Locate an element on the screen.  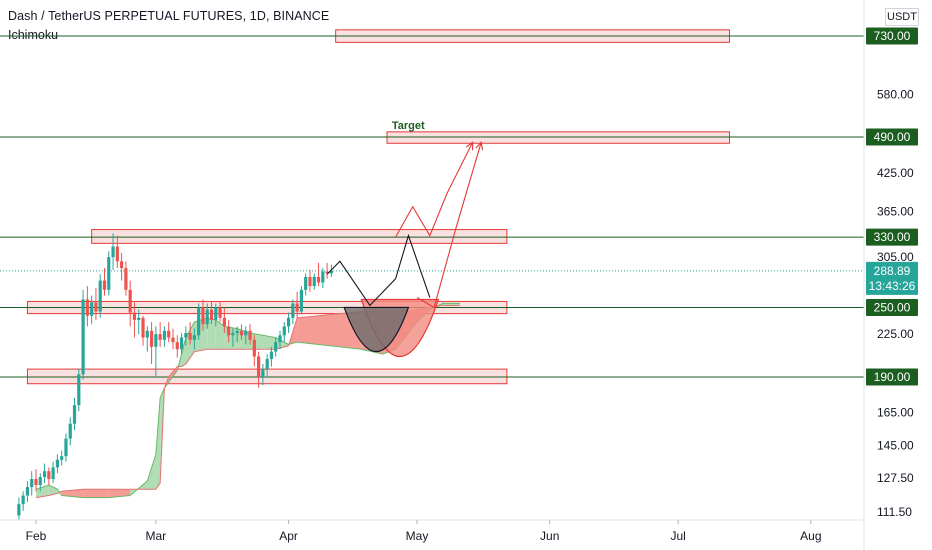
bar-countdown: 13:43:26 is located at coordinates (892, 286).